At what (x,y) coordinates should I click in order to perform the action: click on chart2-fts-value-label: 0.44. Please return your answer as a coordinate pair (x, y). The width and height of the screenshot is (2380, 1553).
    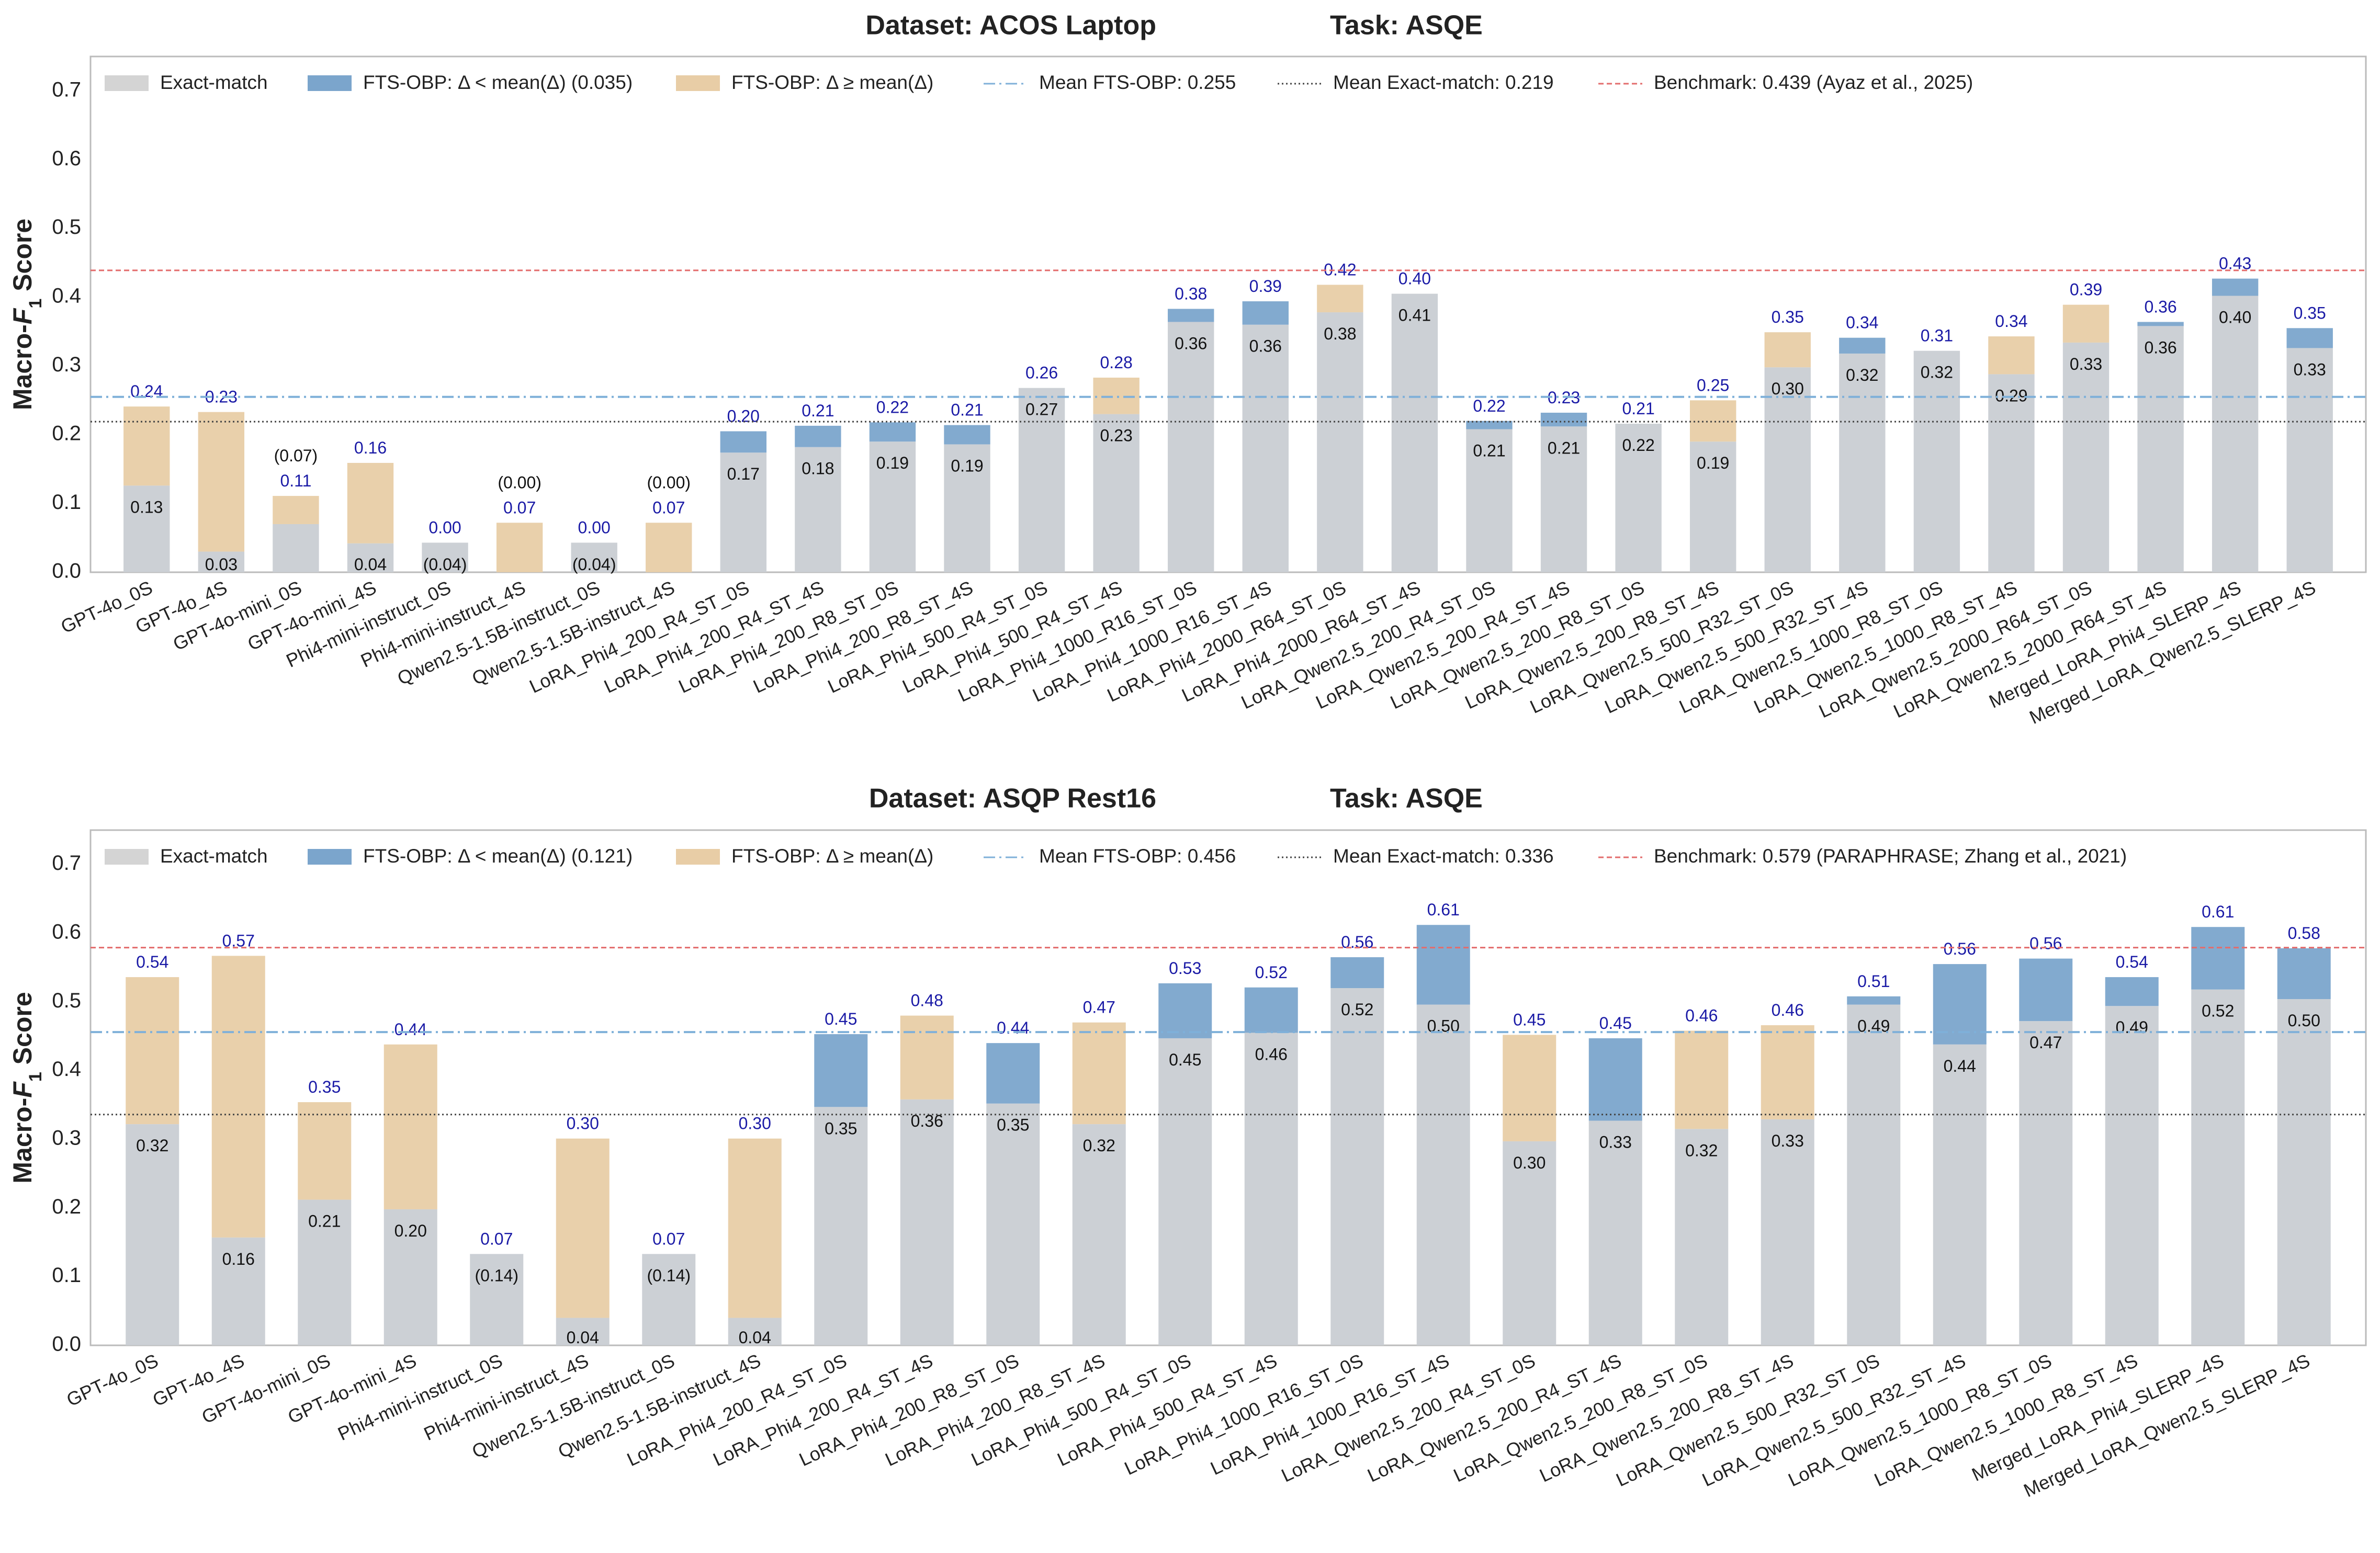
    Looking at the image, I should click on (411, 1029).